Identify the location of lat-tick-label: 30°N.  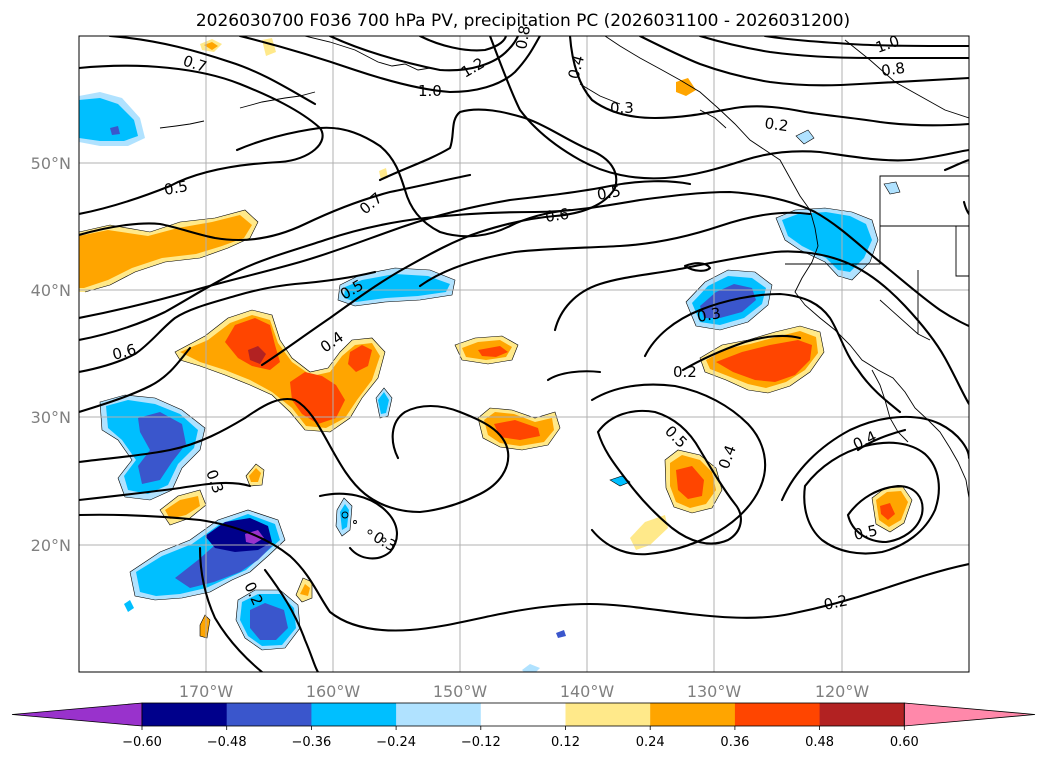
(51, 417).